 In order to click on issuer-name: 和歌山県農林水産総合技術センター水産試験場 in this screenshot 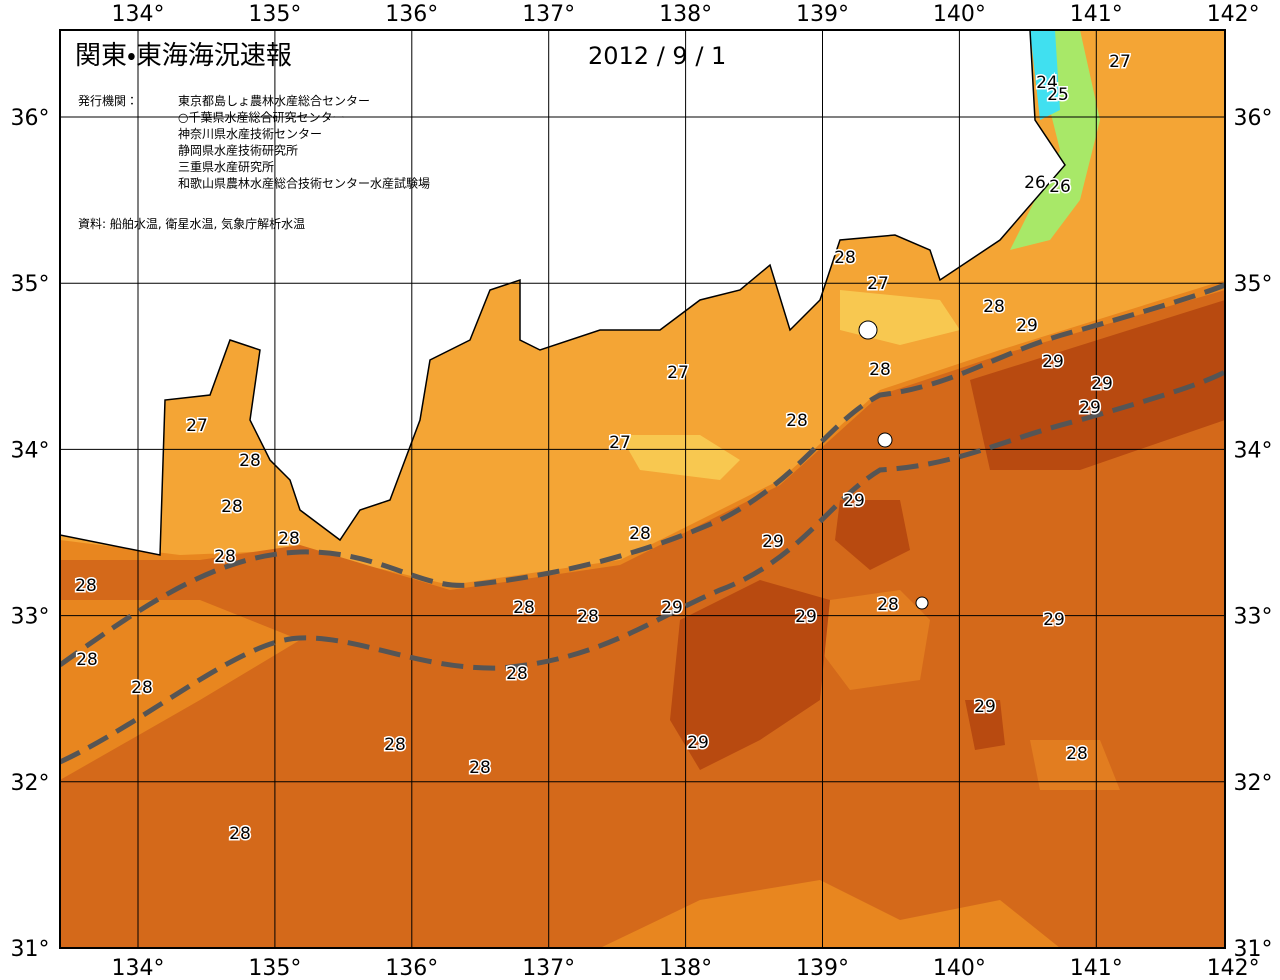, I will do `click(304, 183)`.